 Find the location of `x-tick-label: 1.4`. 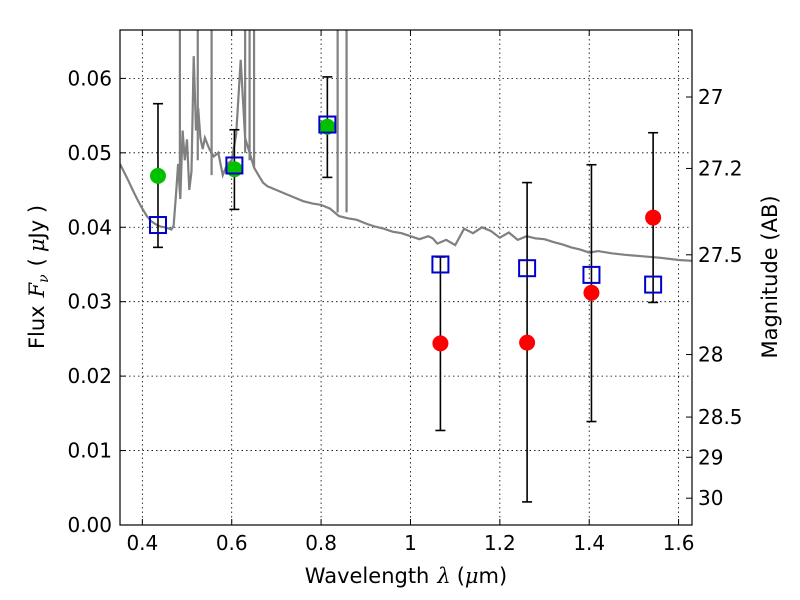

x-tick-label: 1.4 is located at coordinates (589, 543).